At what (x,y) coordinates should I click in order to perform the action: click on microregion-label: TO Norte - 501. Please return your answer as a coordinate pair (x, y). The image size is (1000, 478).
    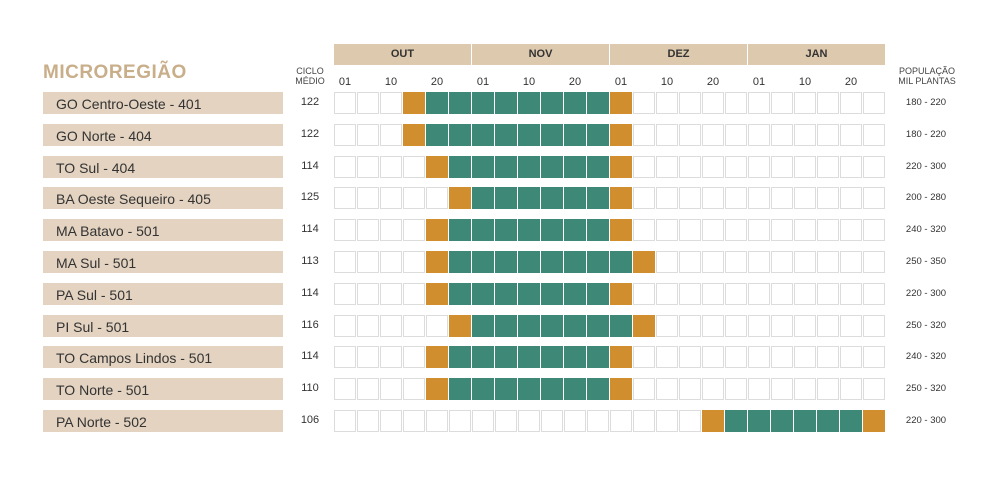
    Looking at the image, I should click on (163, 389).